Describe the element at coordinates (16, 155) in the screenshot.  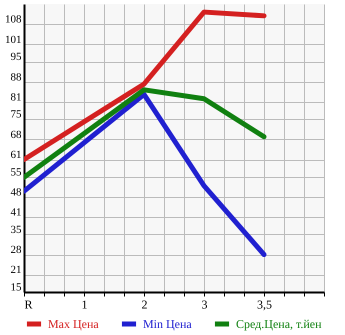
I see `y-tick-label: 61` at that location.